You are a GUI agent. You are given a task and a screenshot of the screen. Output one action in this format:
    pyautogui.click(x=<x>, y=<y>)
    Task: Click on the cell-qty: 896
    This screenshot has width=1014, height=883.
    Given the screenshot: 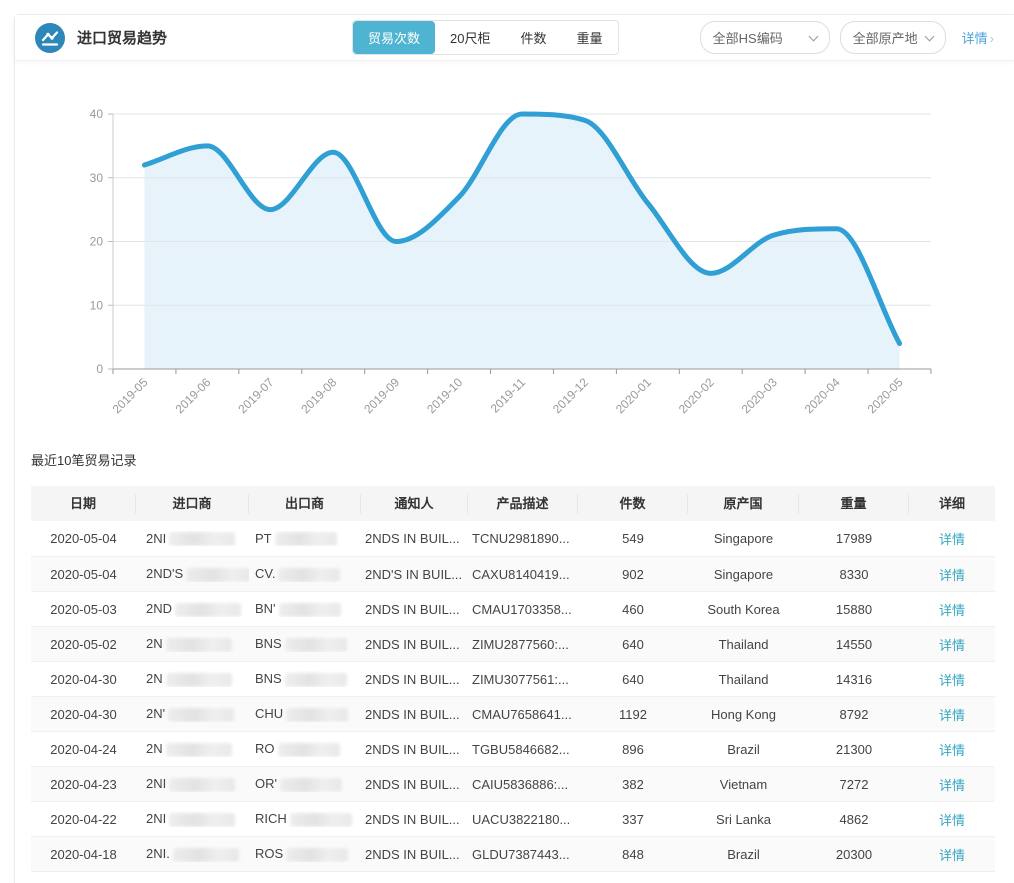 What is the action you would take?
    pyautogui.click(x=633, y=749)
    